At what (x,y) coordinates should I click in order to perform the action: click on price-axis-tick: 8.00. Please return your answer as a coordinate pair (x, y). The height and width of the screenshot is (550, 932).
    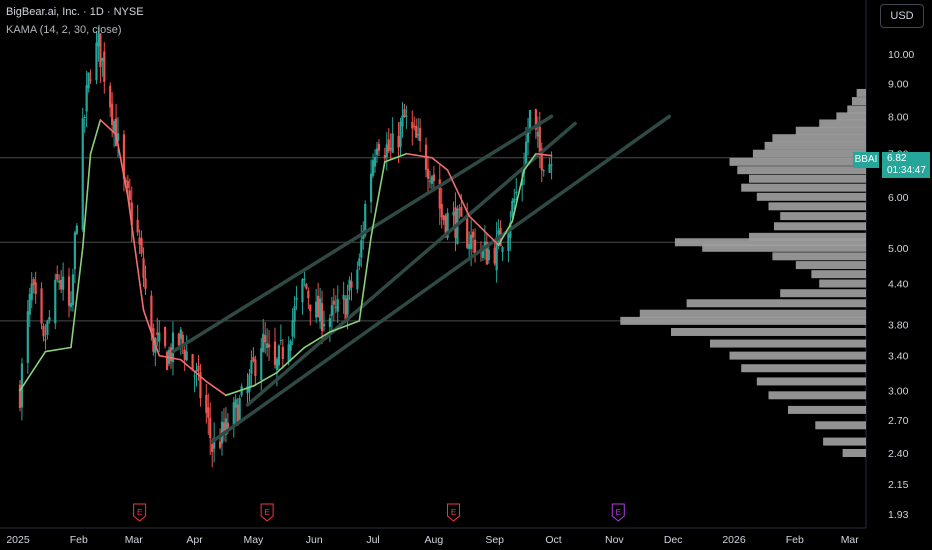
    Looking at the image, I should click on (898, 117).